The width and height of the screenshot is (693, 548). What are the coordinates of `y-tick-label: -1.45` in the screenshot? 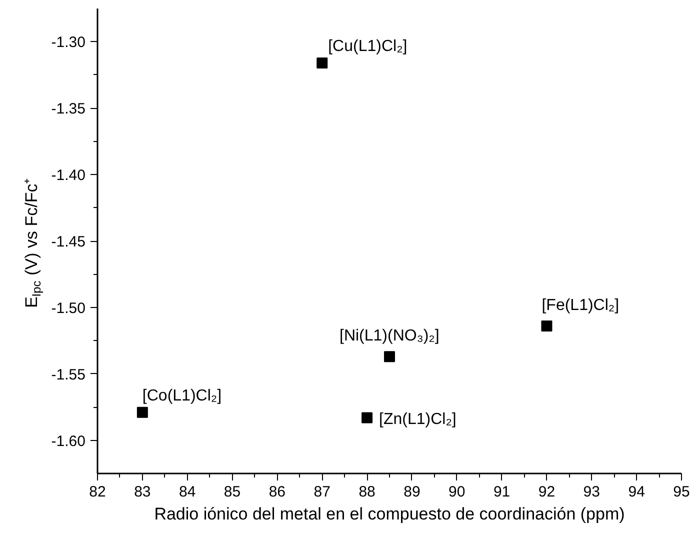 It's located at (68, 242).